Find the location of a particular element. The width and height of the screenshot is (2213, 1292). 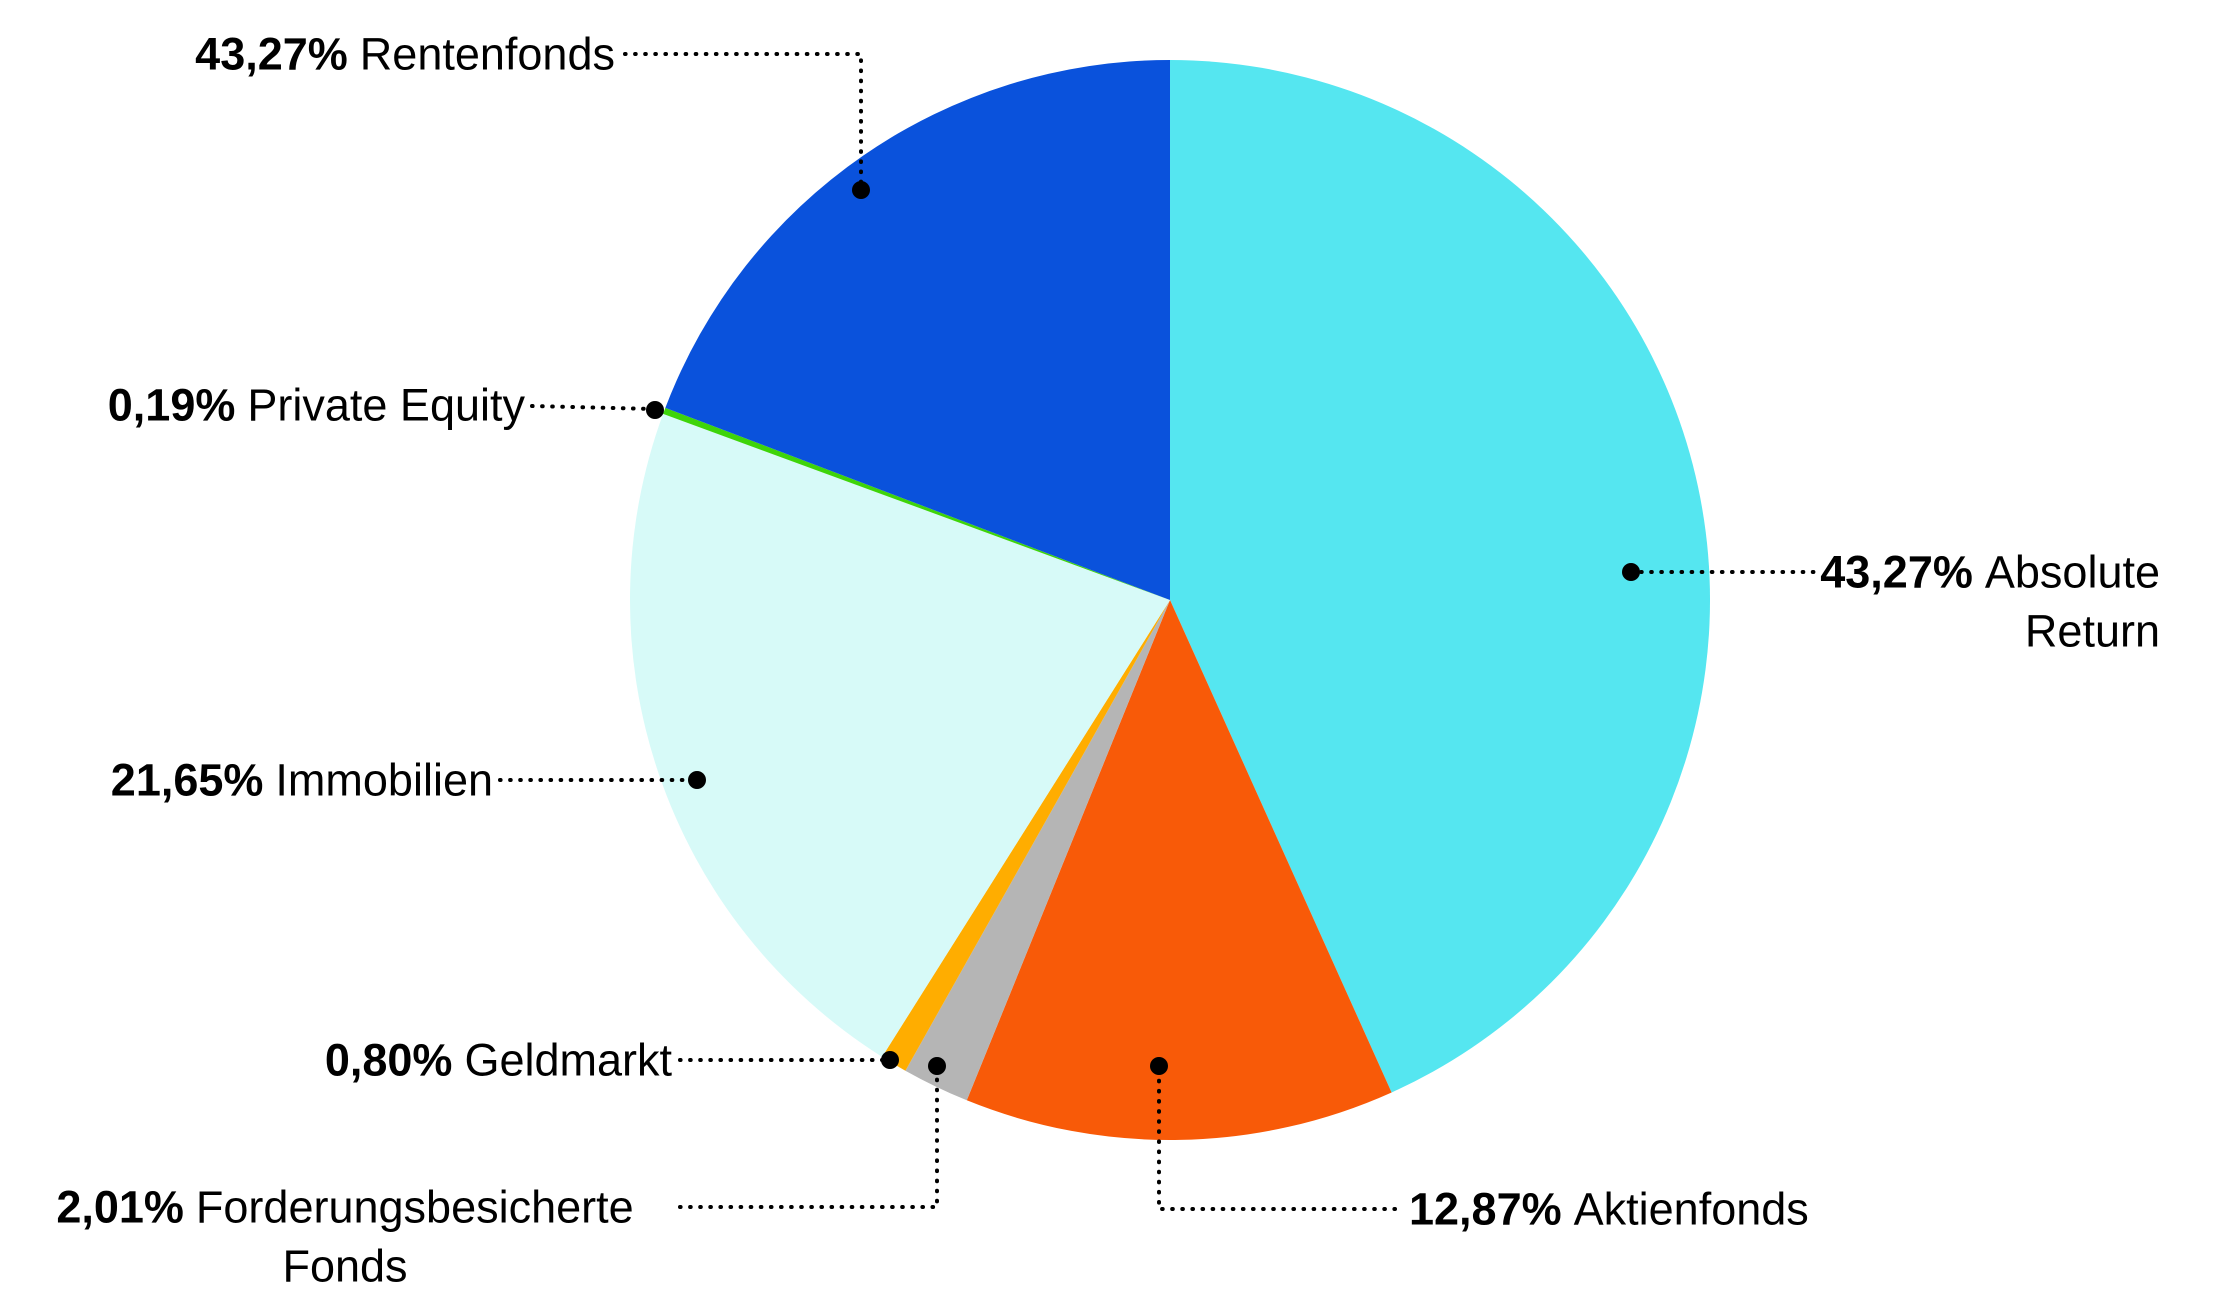

leader-line-forderungsbesicherte-fonds is located at coordinates (808, 1136).